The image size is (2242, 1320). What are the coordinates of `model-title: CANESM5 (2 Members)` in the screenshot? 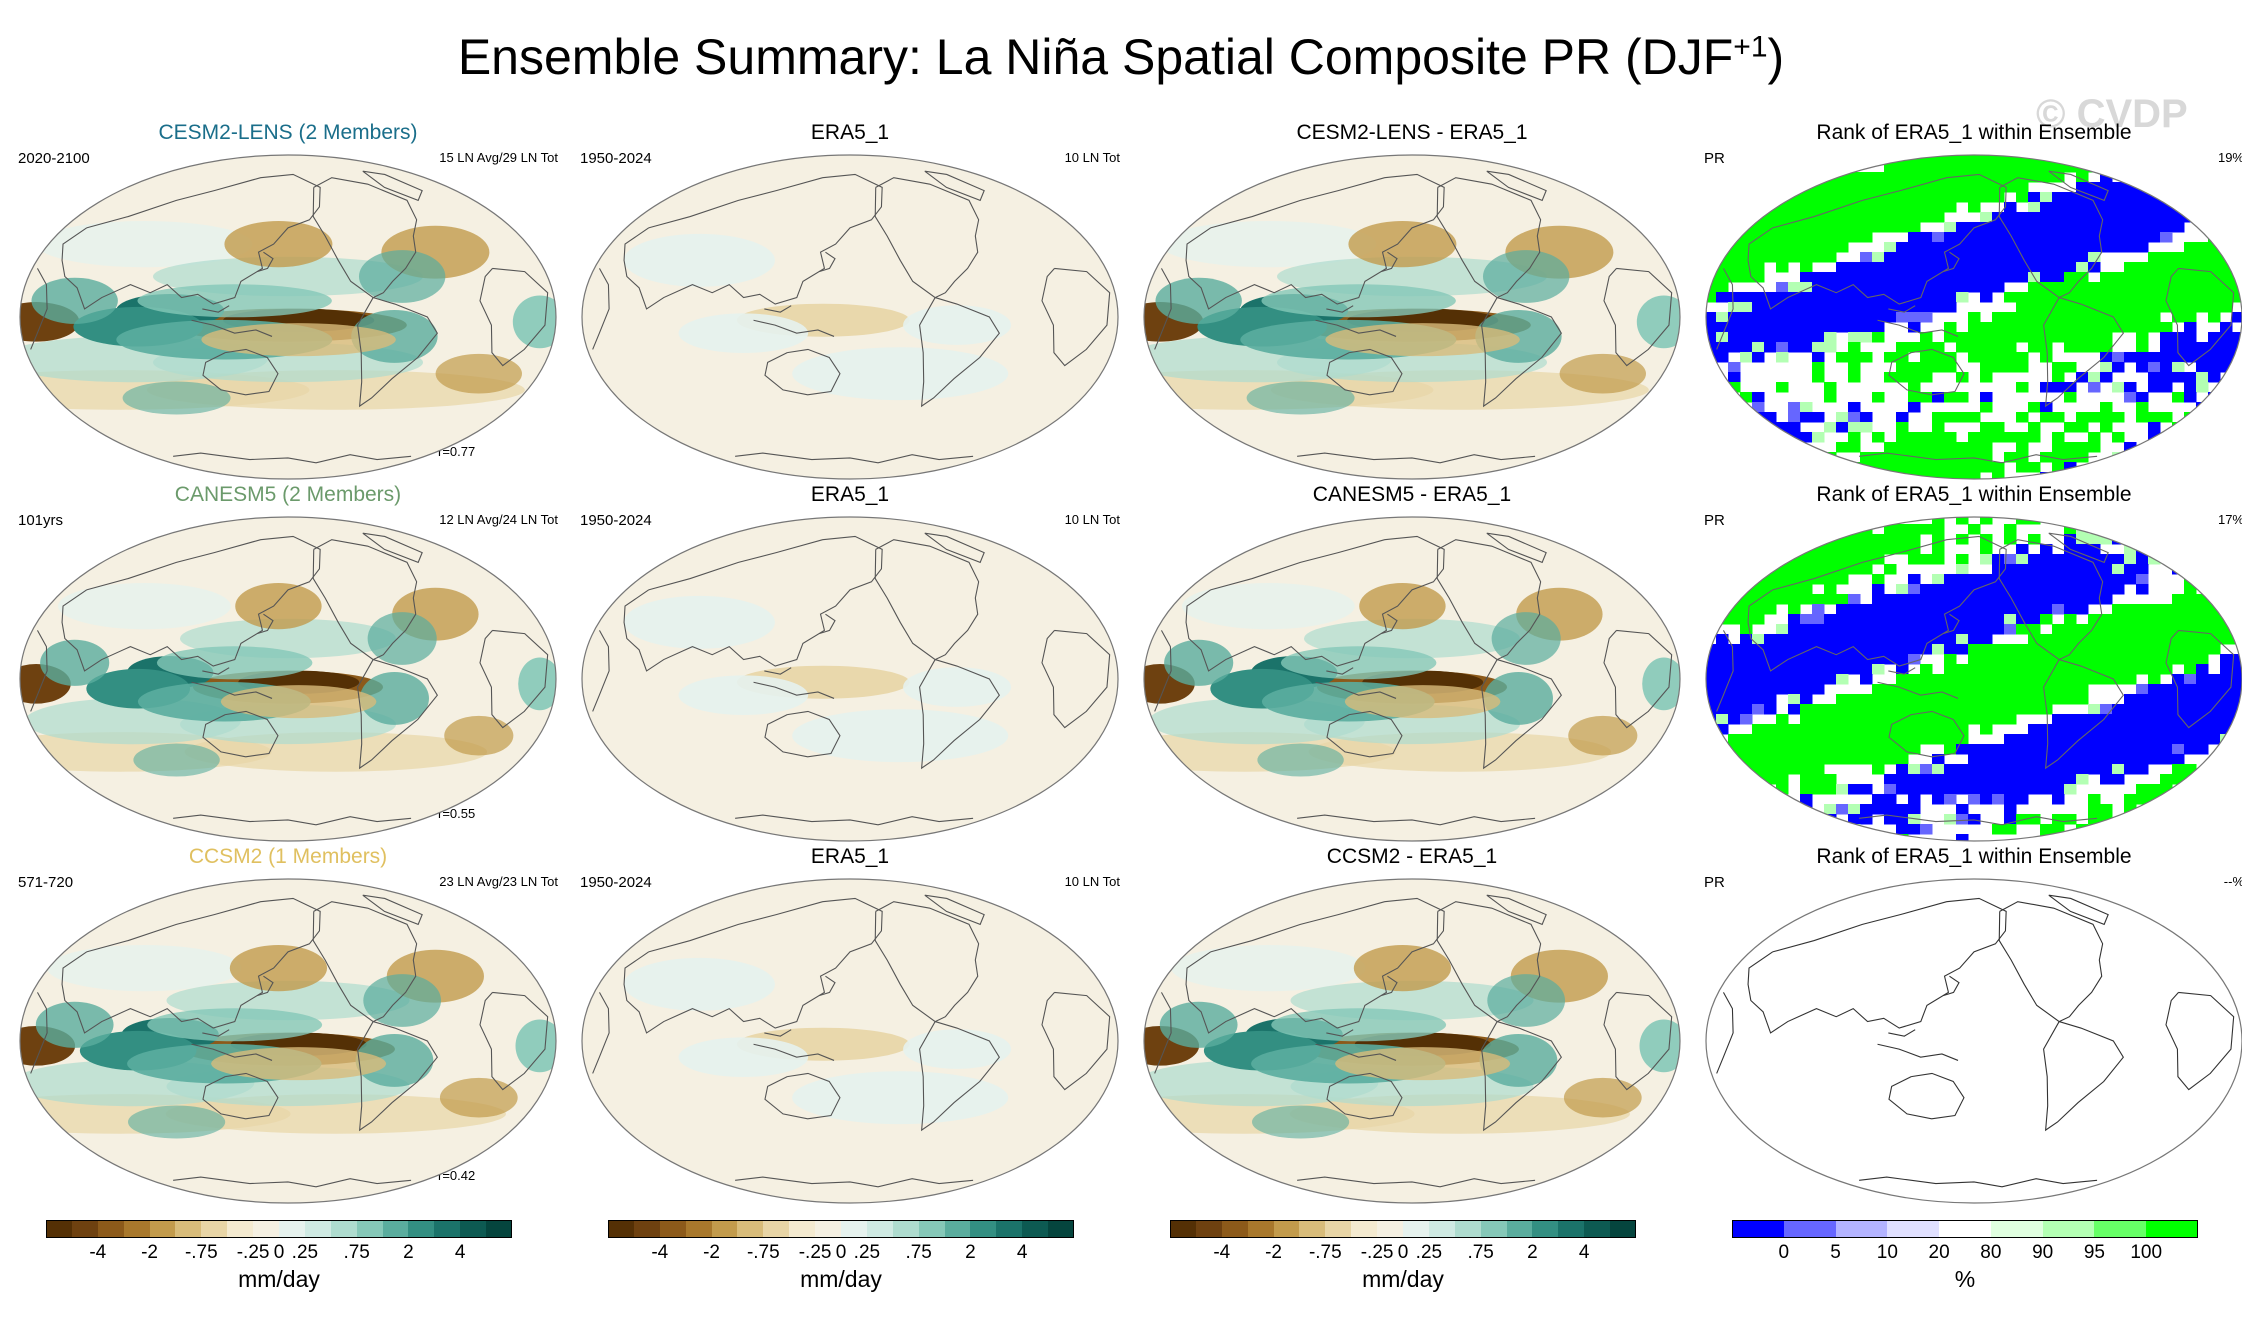 It's located at (288, 494).